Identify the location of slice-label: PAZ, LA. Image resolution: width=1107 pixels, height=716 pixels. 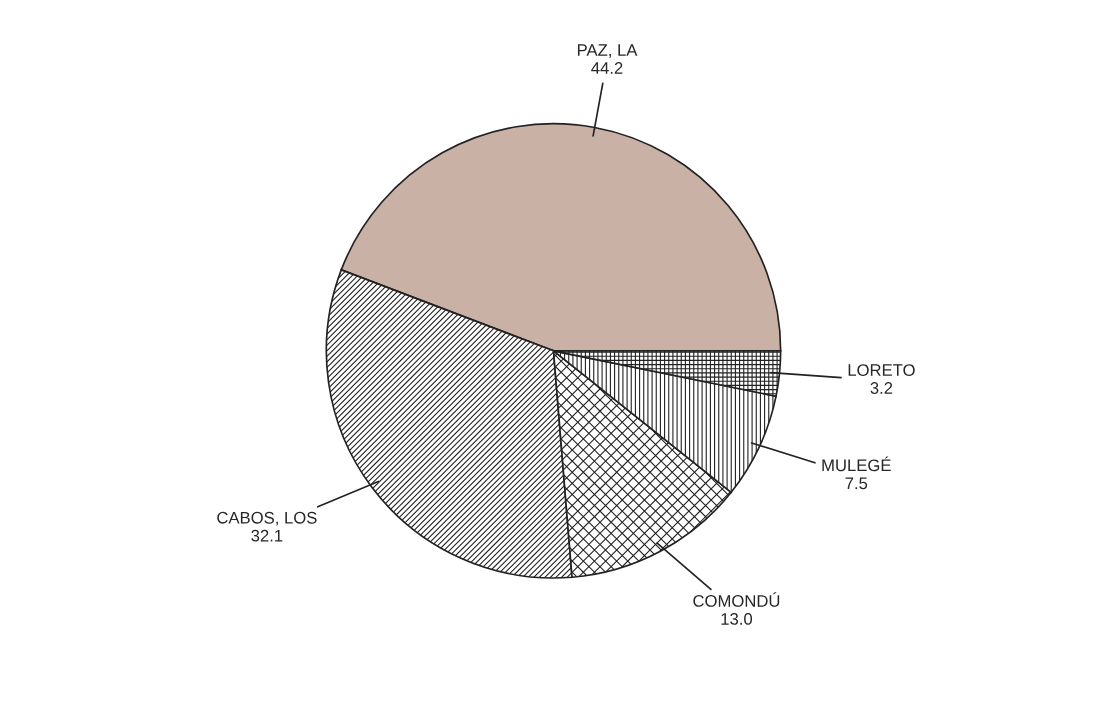
(607, 51).